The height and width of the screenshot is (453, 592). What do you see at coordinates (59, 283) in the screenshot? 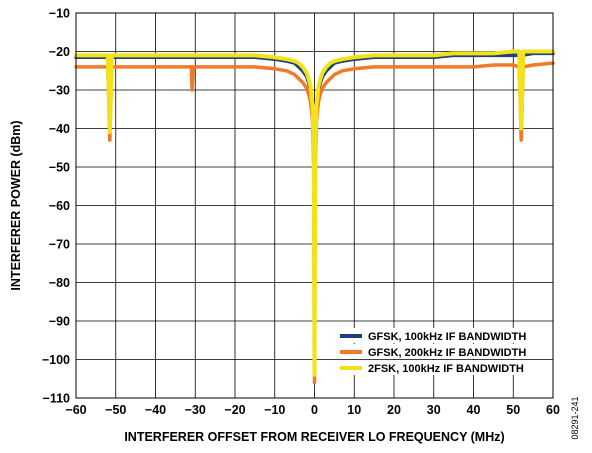
I see `y-tick-label: −80` at bounding box center [59, 283].